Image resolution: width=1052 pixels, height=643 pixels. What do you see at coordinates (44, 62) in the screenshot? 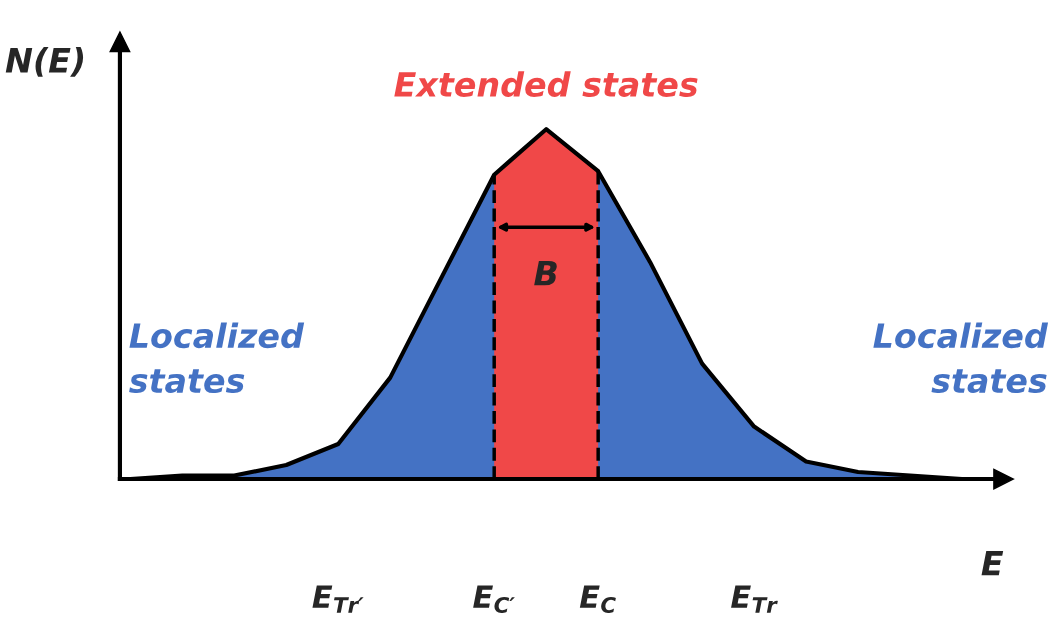
I see `y-axis-title: N(E)` at bounding box center [44, 62].